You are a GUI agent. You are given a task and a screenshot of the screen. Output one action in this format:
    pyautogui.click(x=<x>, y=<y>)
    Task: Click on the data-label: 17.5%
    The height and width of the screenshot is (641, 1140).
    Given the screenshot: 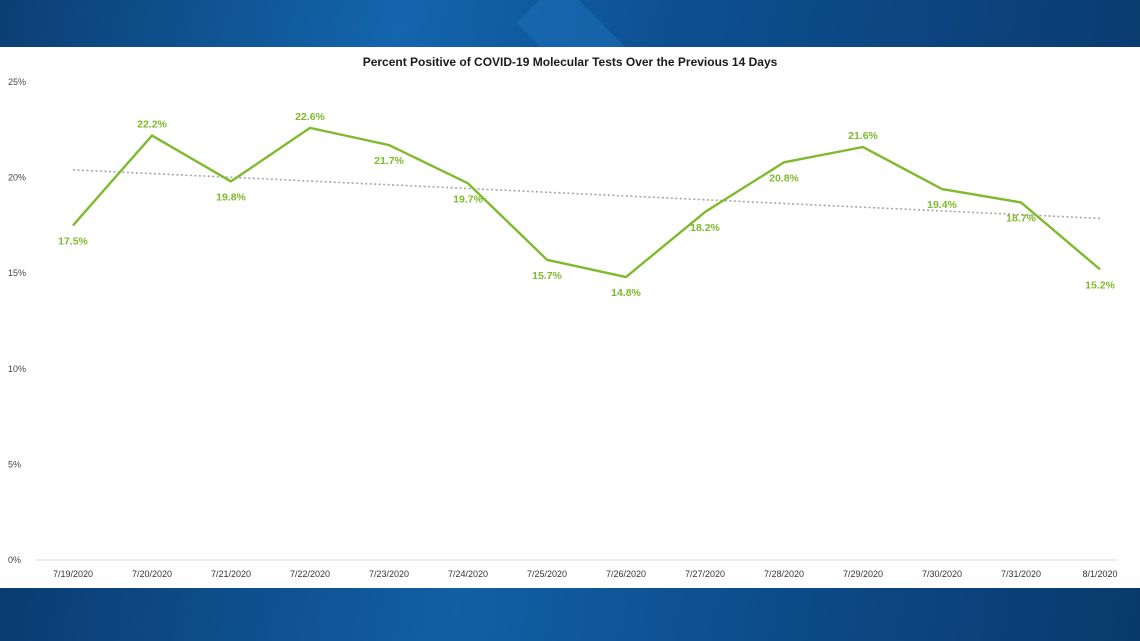 What is the action you would take?
    pyautogui.click(x=73, y=241)
    